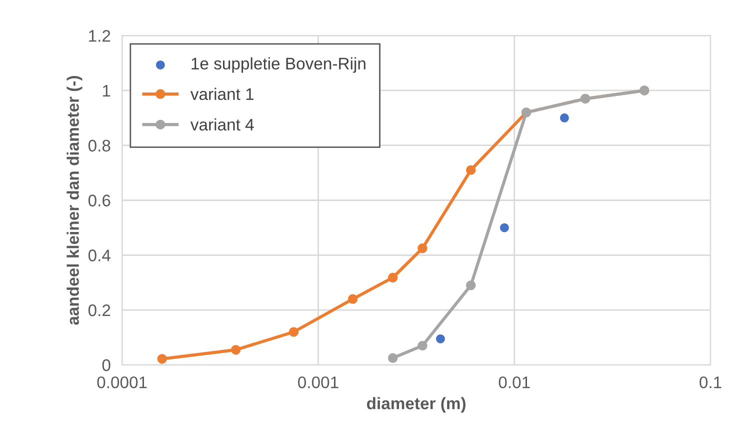 This screenshot has height=445, width=731. I want to click on y-tick-label: 0.2, so click(99, 310).